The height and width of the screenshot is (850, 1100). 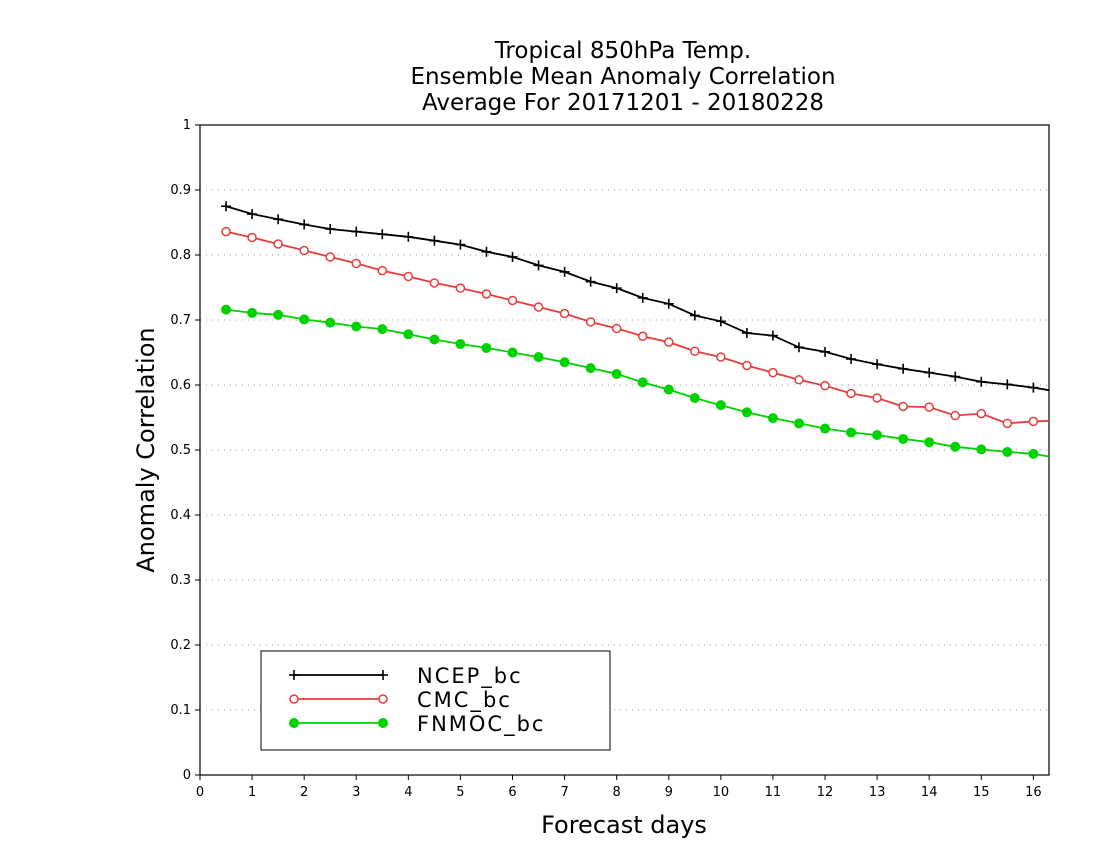 What do you see at coordinates (721, 792) in the screenshot?
I see `x-tick-label: 10` at bounding box center [721, 792].